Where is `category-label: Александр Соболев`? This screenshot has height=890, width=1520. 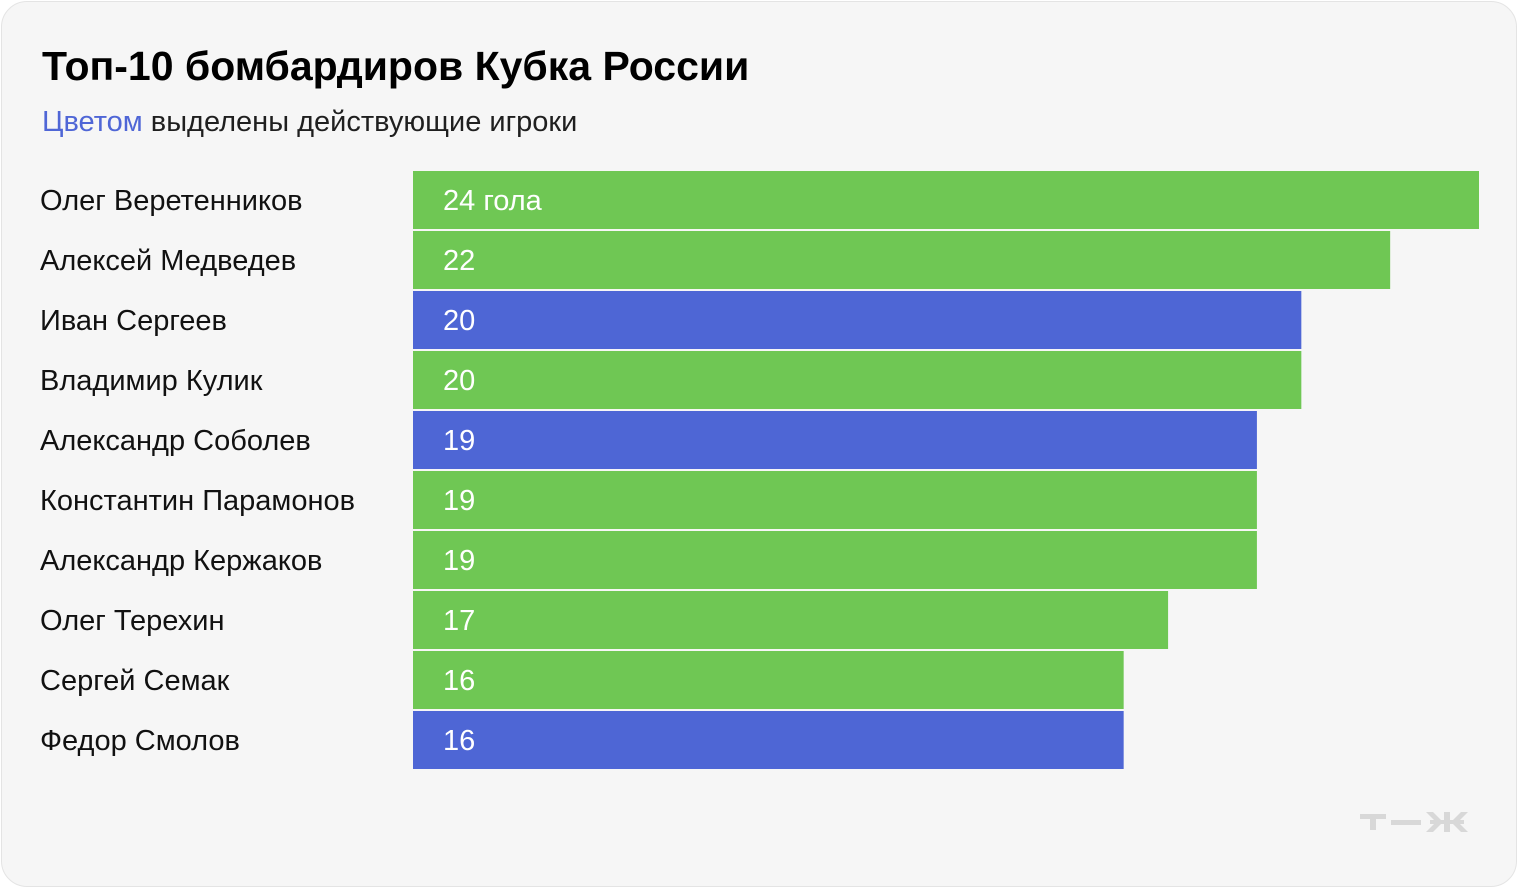 category-label: Александр Соболев is located at coordinates (175, 441).